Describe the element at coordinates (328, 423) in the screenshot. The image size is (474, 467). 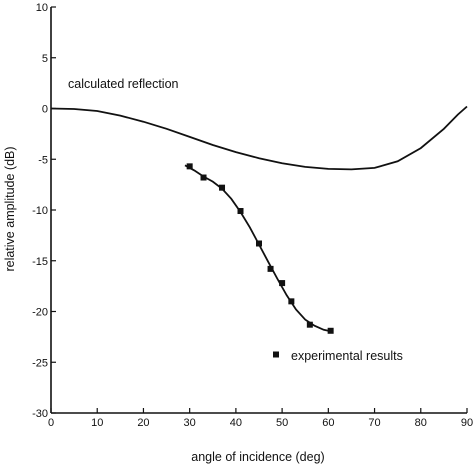
I see `x-tick-label: 60` at that location.